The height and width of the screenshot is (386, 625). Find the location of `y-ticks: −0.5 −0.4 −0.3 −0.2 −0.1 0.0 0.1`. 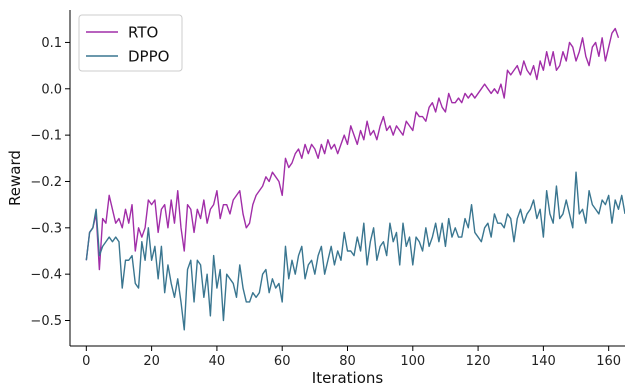

y-ticks: −0.5 −0.4 −0.3 −0.2 −0.1 0.0 0.1 is located at coordinates (50, 182).